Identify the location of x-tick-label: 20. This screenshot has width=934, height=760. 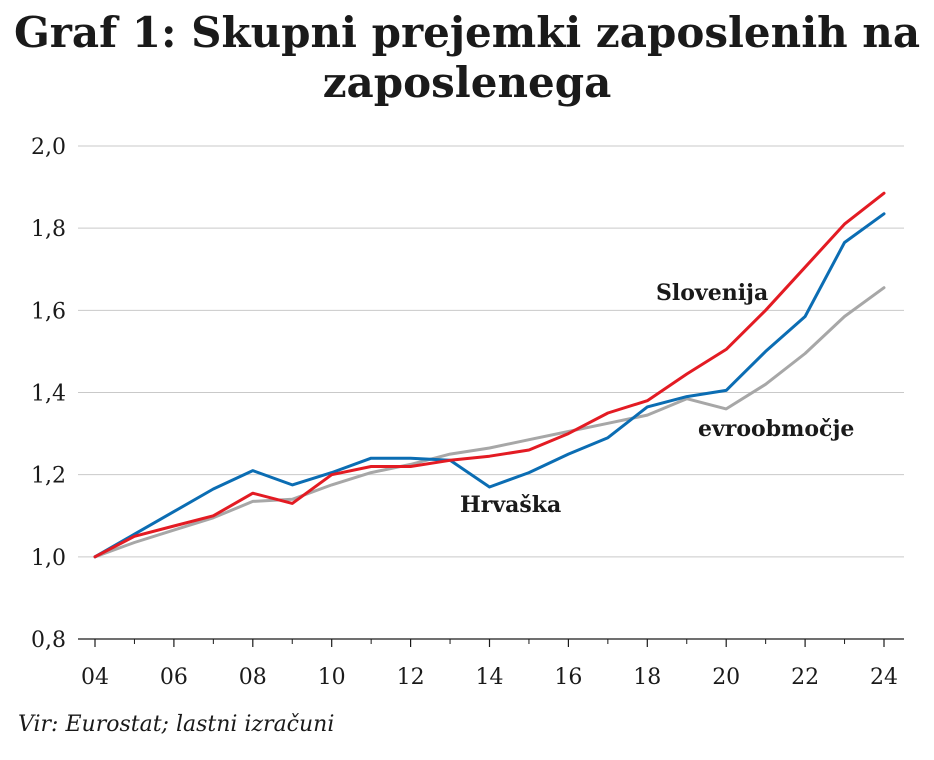
(726, 677).